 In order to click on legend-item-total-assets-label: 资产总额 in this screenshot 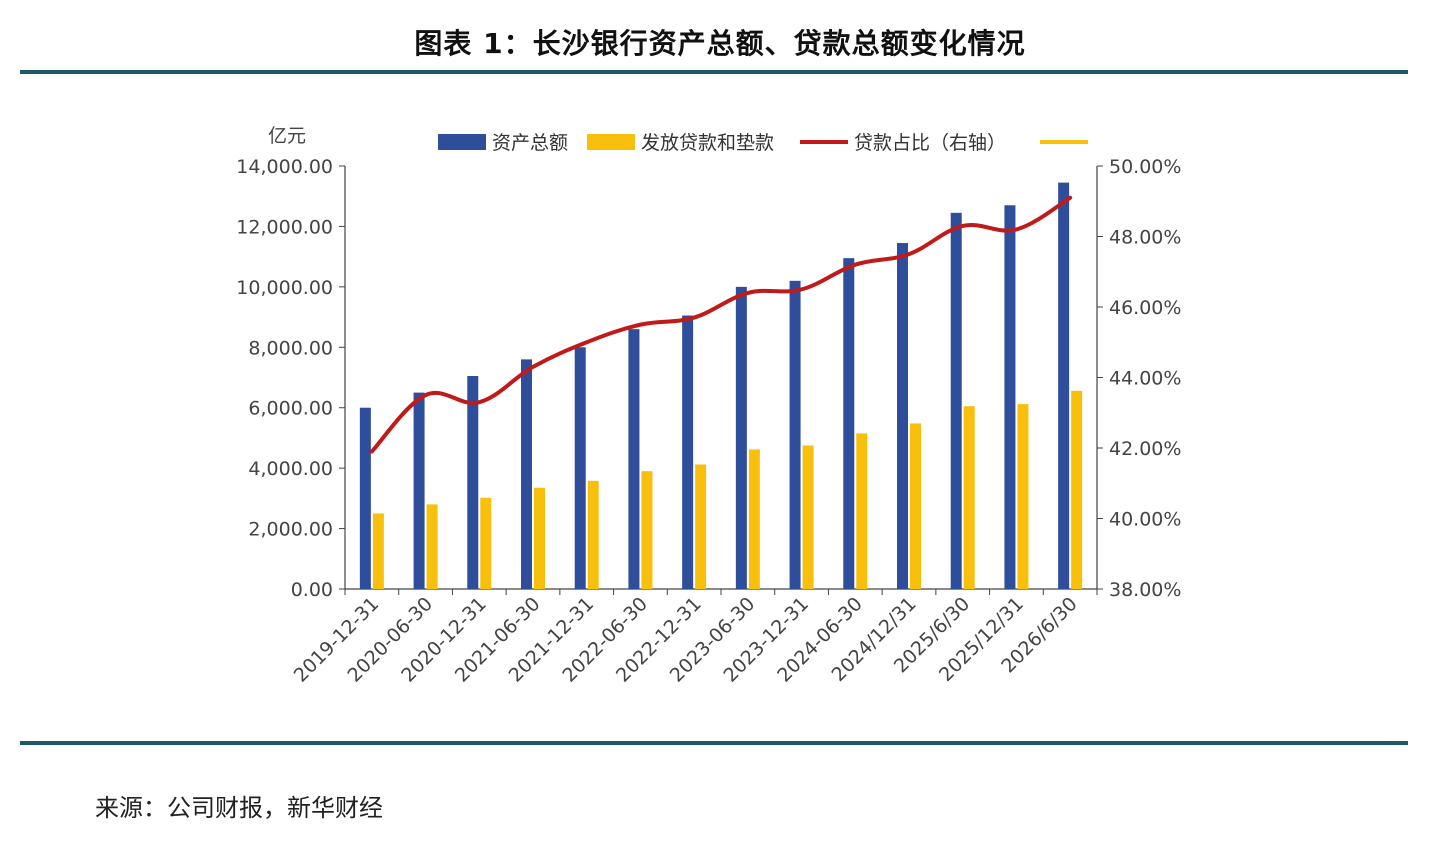, I will do `click(530, 143)`.